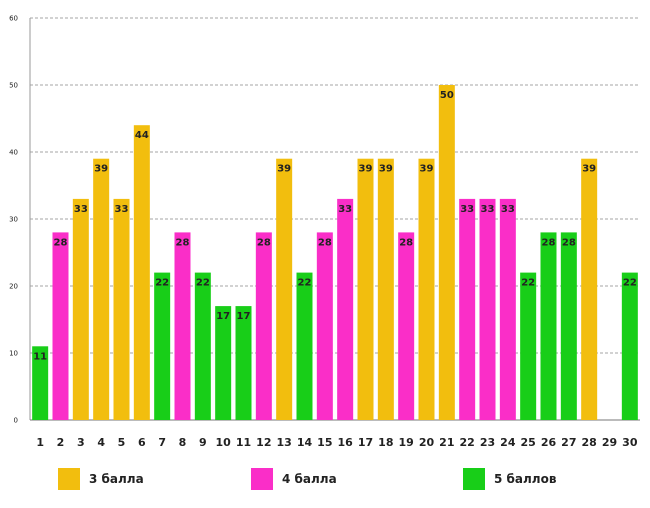 The height and width of the screenshot is (508, 650). I want to click on legend-item-3-balla: 3 балла, so click(101, 479).